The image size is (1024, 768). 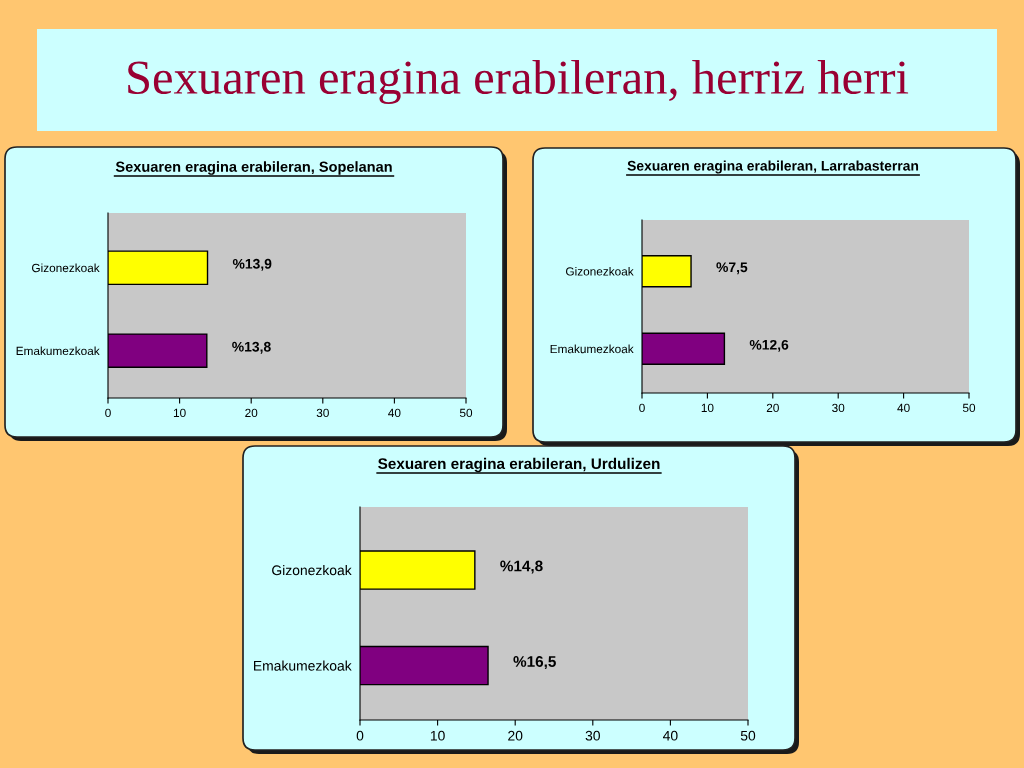 I want to click on data-label: %16,5, so click(x=534, y=663).